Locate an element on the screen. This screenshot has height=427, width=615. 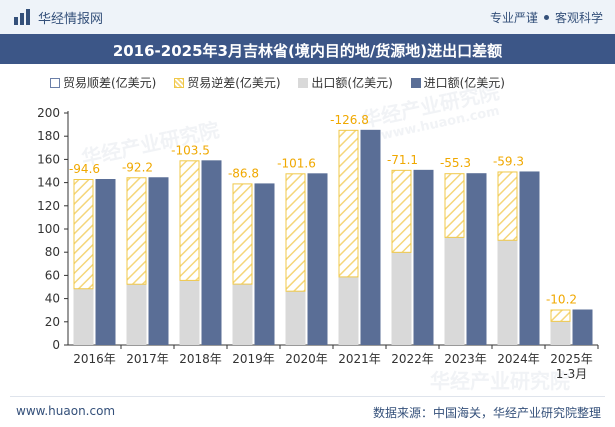
legend-label-import: 进口额(亿美元) is located at coordinates (464, 83).